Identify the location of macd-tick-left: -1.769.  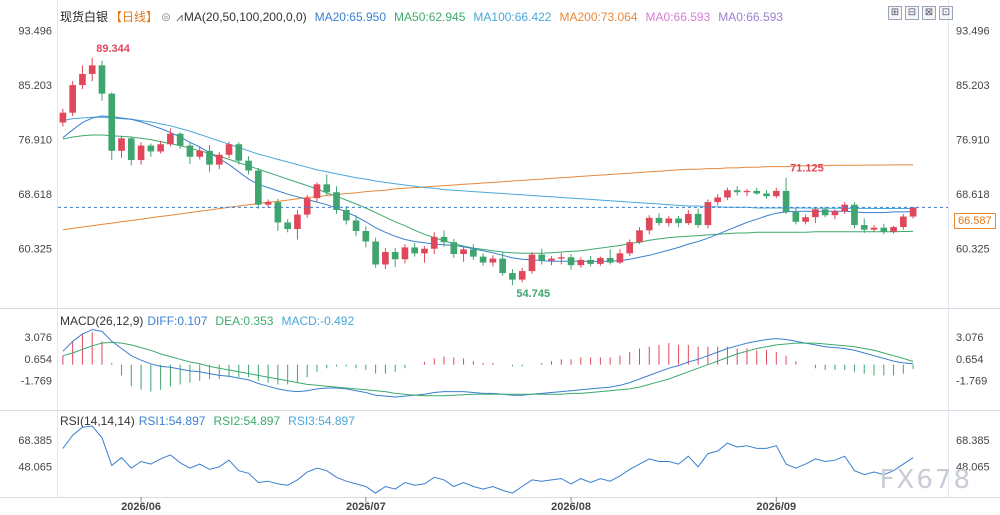
(36, 382).